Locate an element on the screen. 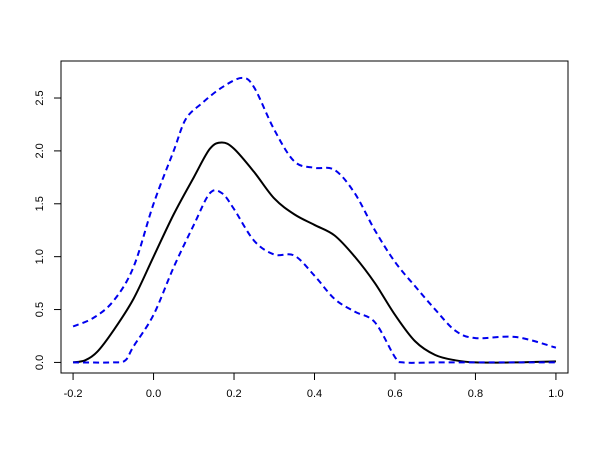 This screenshot has height=450, width=599. y-axis: 0.0 0.5 1.0 1.5 2.0 2.5 is located at coordinates (48, 230).